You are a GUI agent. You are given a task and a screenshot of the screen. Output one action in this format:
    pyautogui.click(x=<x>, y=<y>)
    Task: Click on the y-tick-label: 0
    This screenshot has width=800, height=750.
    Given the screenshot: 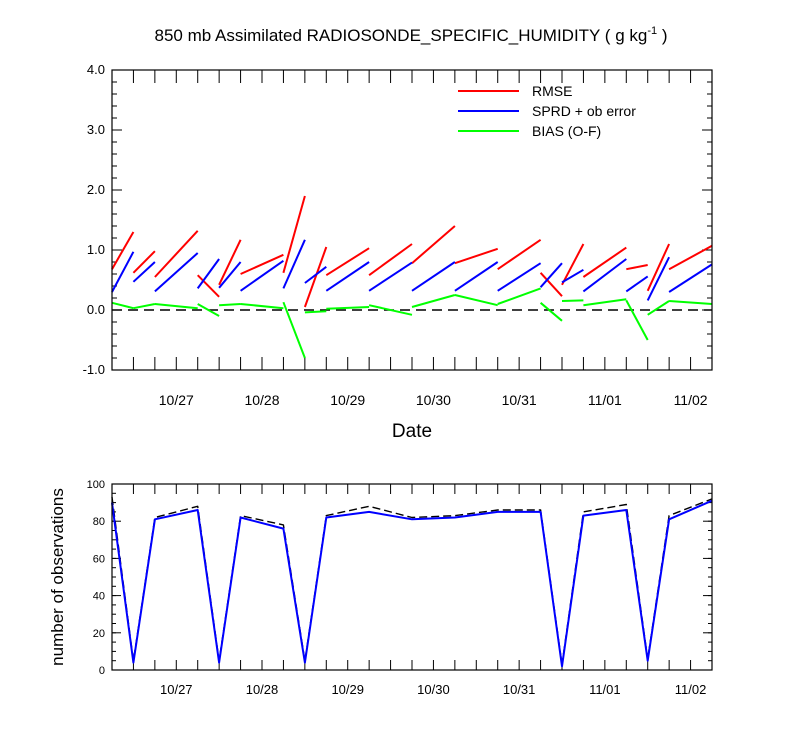 What is the action you would take?
    pyautogui.click(x=102, y=671)
    